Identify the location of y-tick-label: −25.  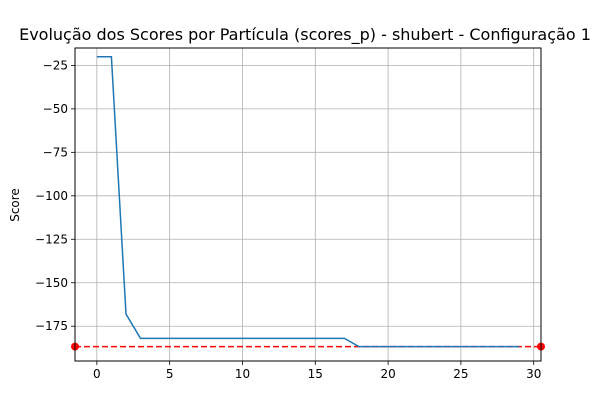
(55, 65).